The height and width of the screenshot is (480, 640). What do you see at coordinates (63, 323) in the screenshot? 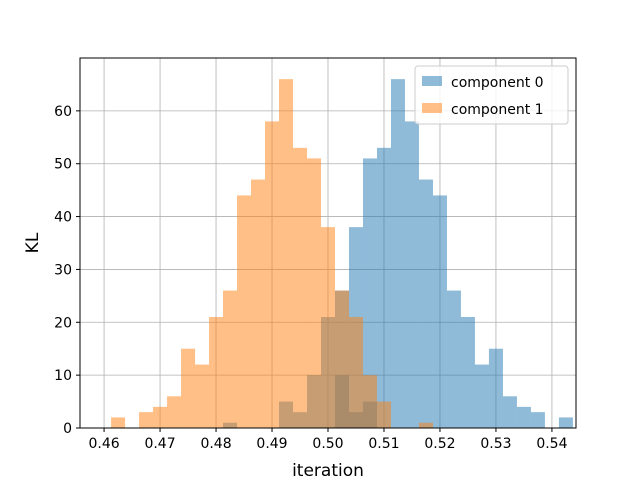
I see `y-tick-label: 20` at bounding box center [63, 323].